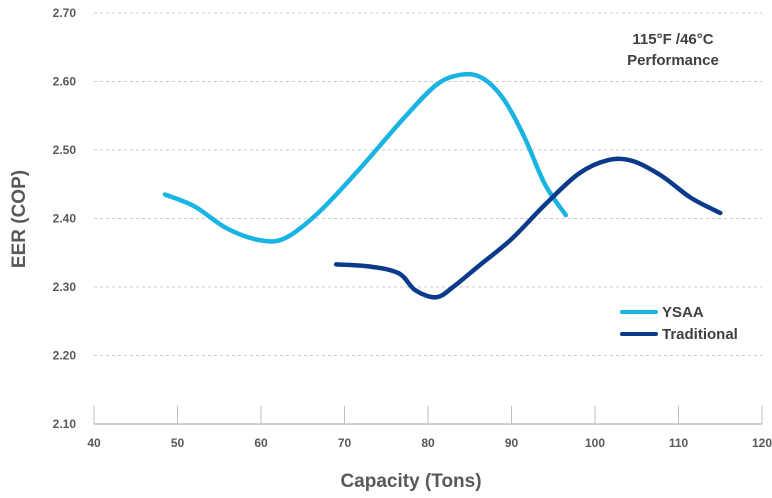  I want to click on y-tick-label-2.10: 2.10, so click(65, 424).